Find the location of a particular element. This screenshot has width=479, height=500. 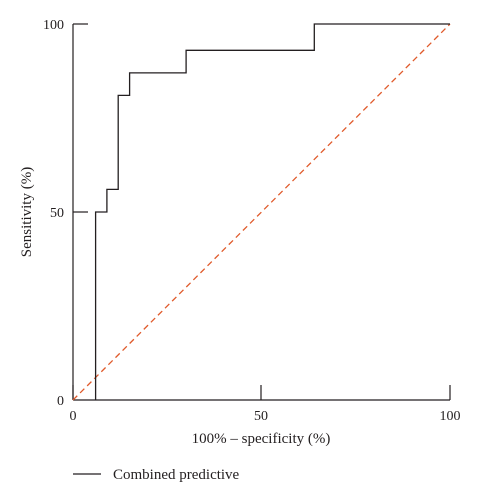

x-tick-label-0: 0 is located at coordinates (73, 416).